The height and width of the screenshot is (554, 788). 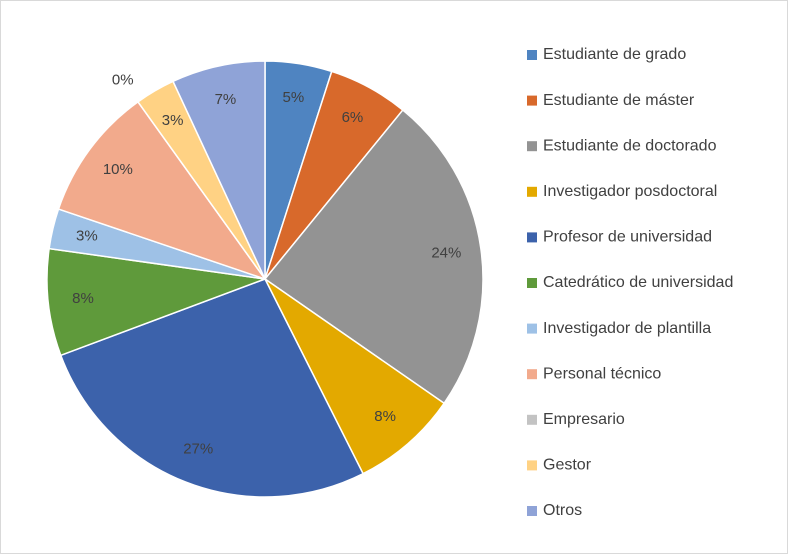 I want to click on legend-label: Profesor de universidad, so click(x=627, y=237).